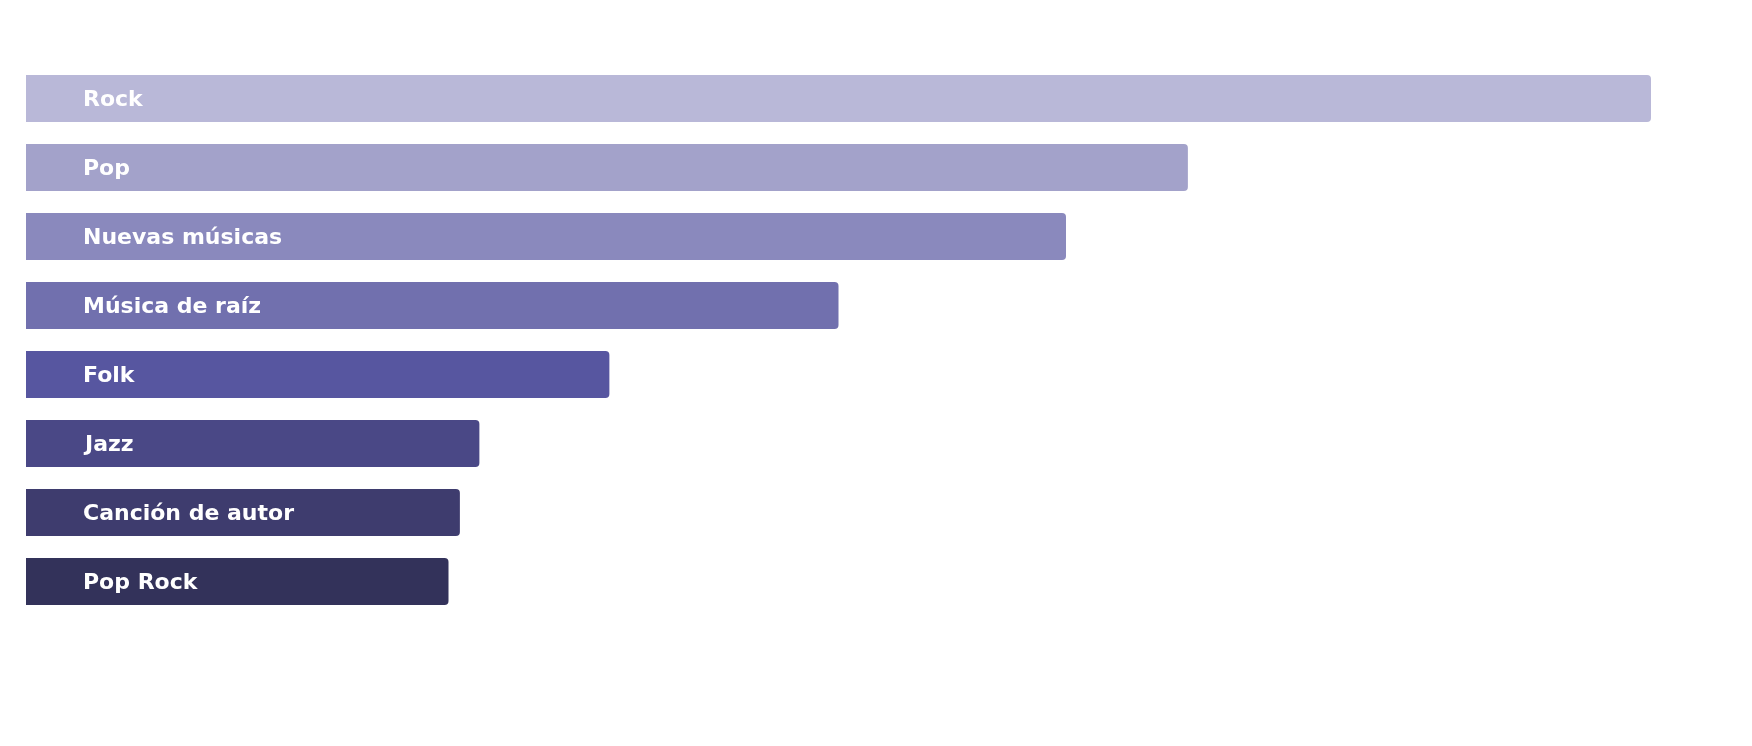  I want to click on y-tick-label: Folk, so click(109, 374).